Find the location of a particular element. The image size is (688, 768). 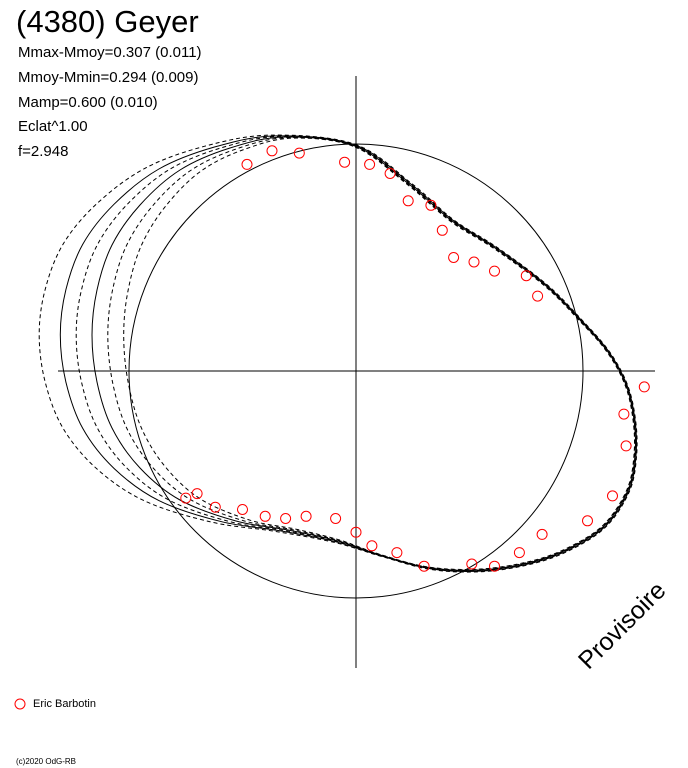

stat-mmax-mmoy: Mmax-Mmoy=0.307 (0.011) is located at coordinates (110, 52).